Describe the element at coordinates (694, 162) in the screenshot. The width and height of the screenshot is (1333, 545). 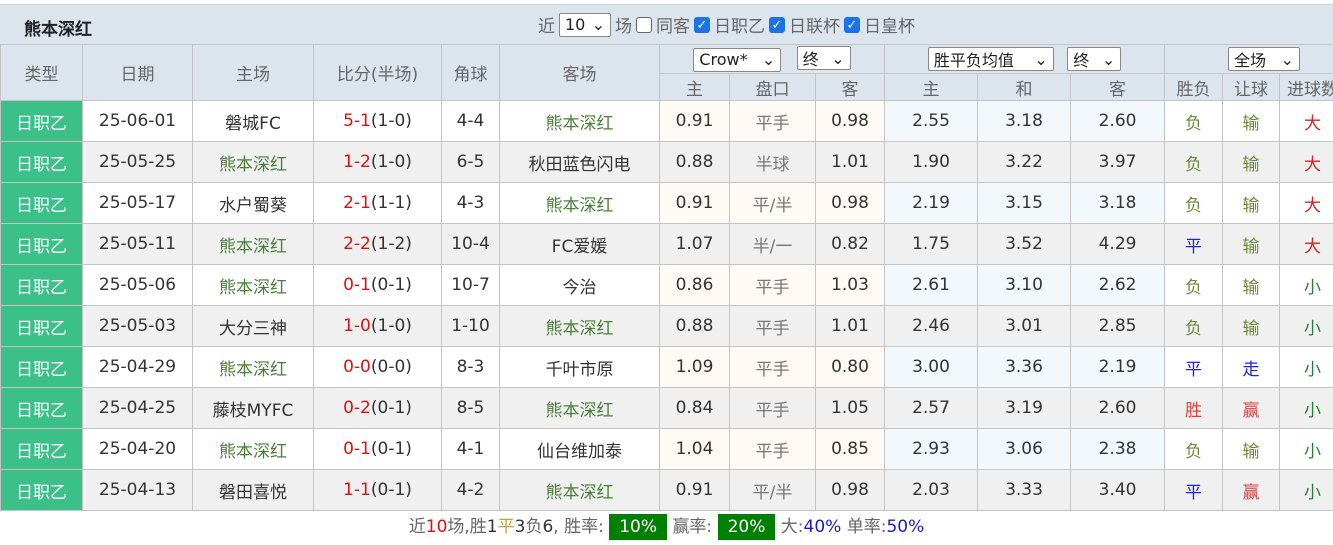
I see `asian-home-odds: 0.88` at that location.